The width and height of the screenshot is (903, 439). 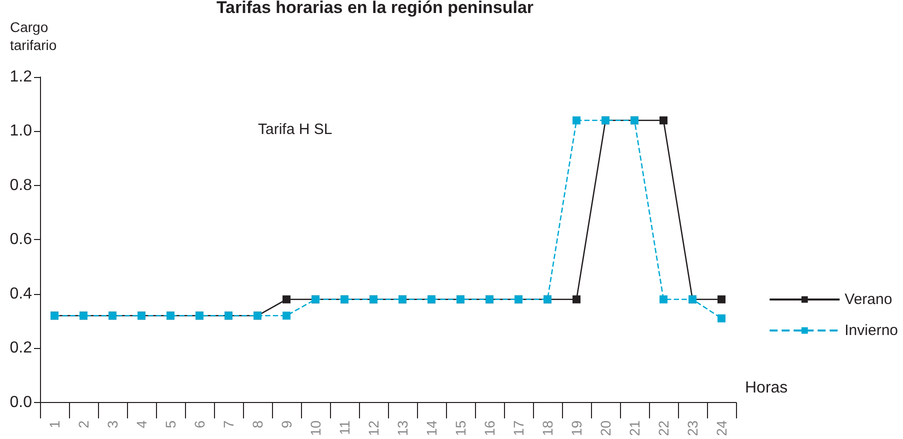 I want to click on x-tick-label: 4, so click(x=142, y=424).